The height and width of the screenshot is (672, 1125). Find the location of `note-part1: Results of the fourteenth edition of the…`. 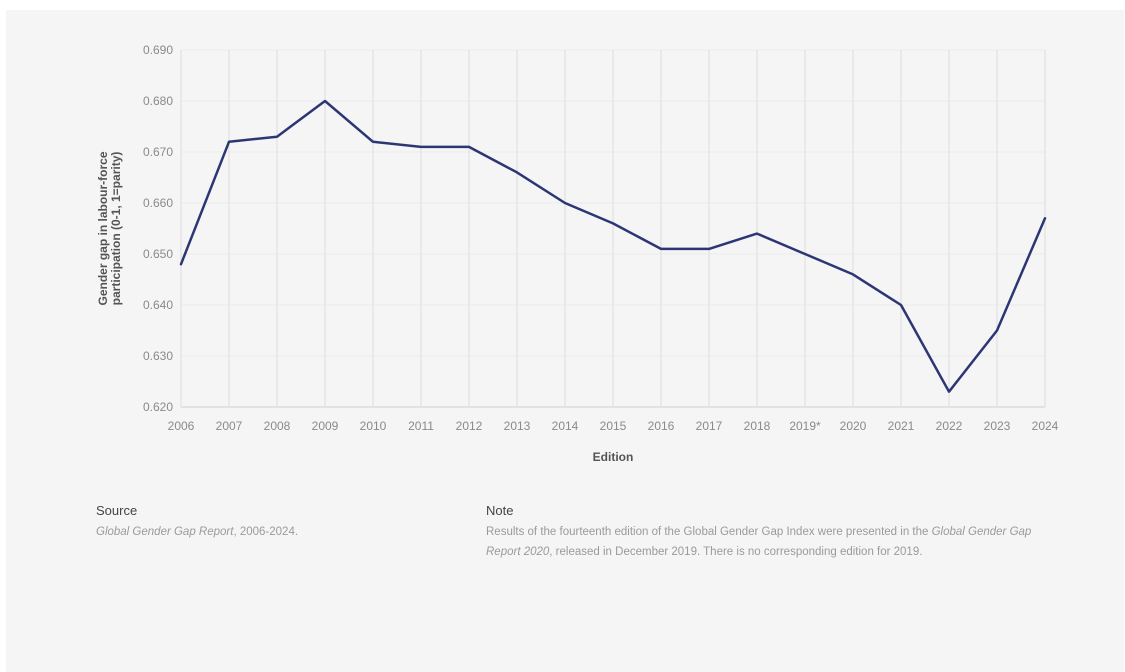

note-part1: Results of the fourteenth edition of the… is located at coordinates (709, 532).